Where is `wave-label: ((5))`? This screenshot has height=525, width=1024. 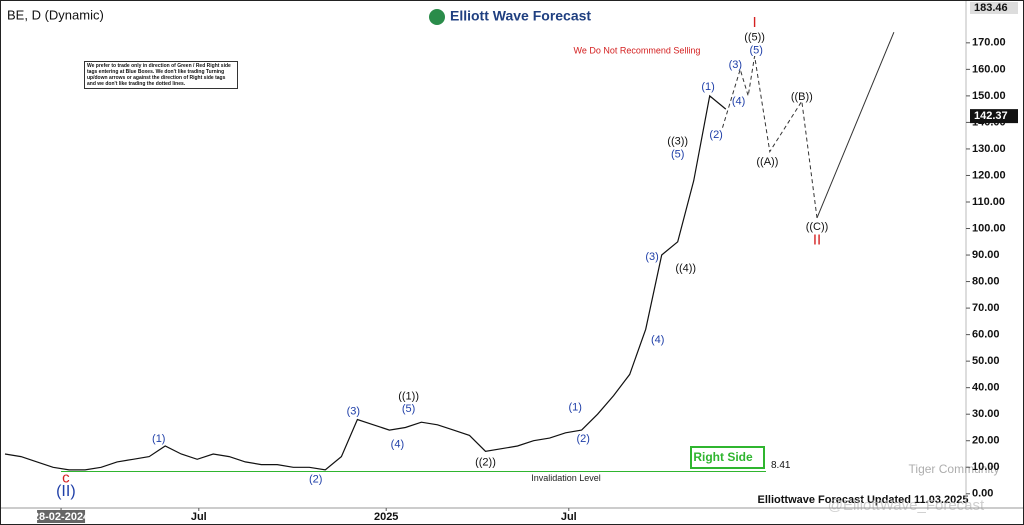 wave-label: ((5)) is located at coordinates (754, 38).